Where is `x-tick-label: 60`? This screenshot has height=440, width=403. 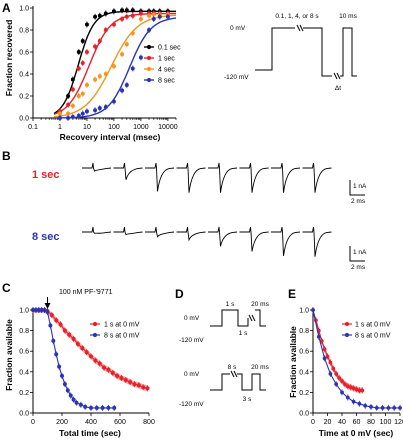 x-tick-label: 60 is located at coordinates (357, 422).